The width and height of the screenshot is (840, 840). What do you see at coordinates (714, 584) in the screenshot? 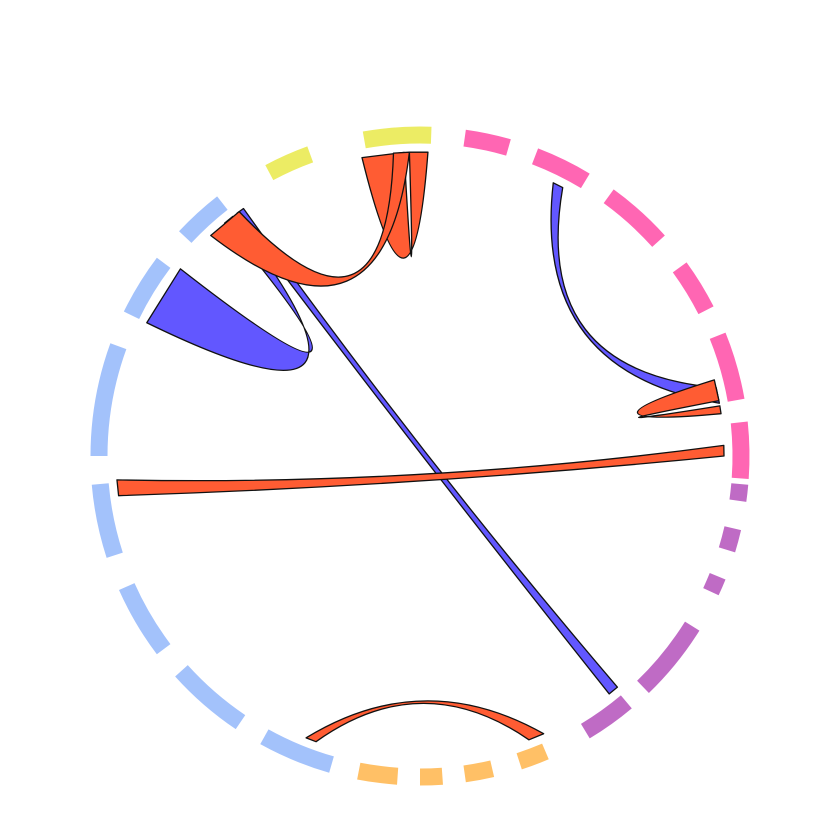
I see `arc-segment-g2-s2` at bounding box center [714, 584].